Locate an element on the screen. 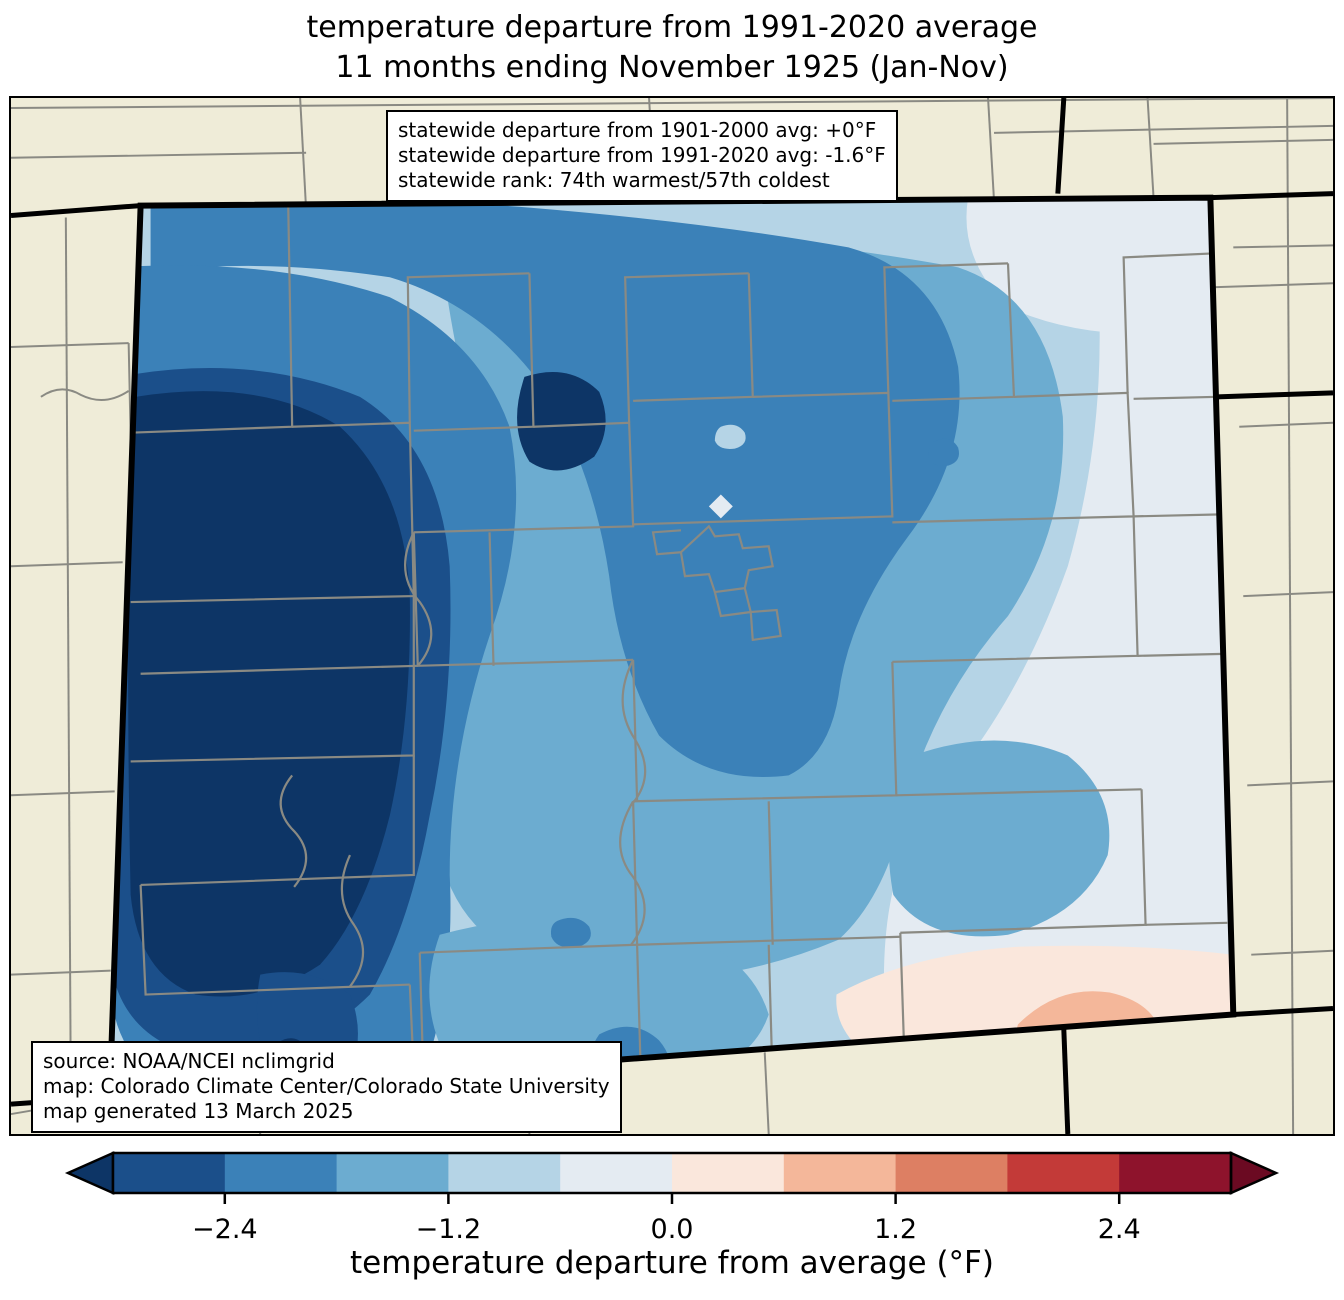 The width and height of the screenshot is (1344, 1300). colorbar-tick-label-3: 1.2 is located at coordinates (895, 1229).